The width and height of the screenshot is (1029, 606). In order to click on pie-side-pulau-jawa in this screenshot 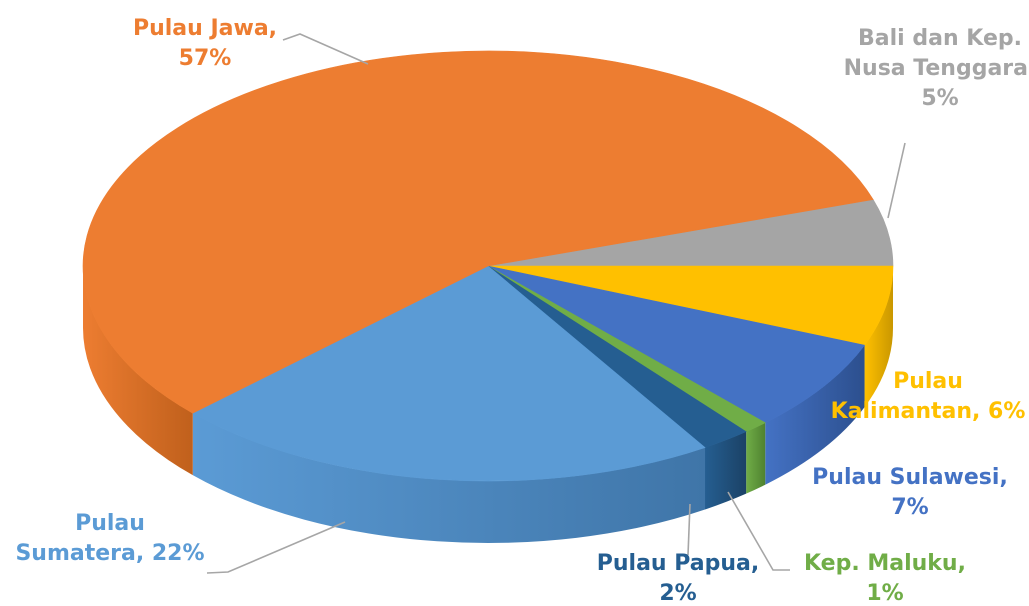, I will do `click(138, 371)`.